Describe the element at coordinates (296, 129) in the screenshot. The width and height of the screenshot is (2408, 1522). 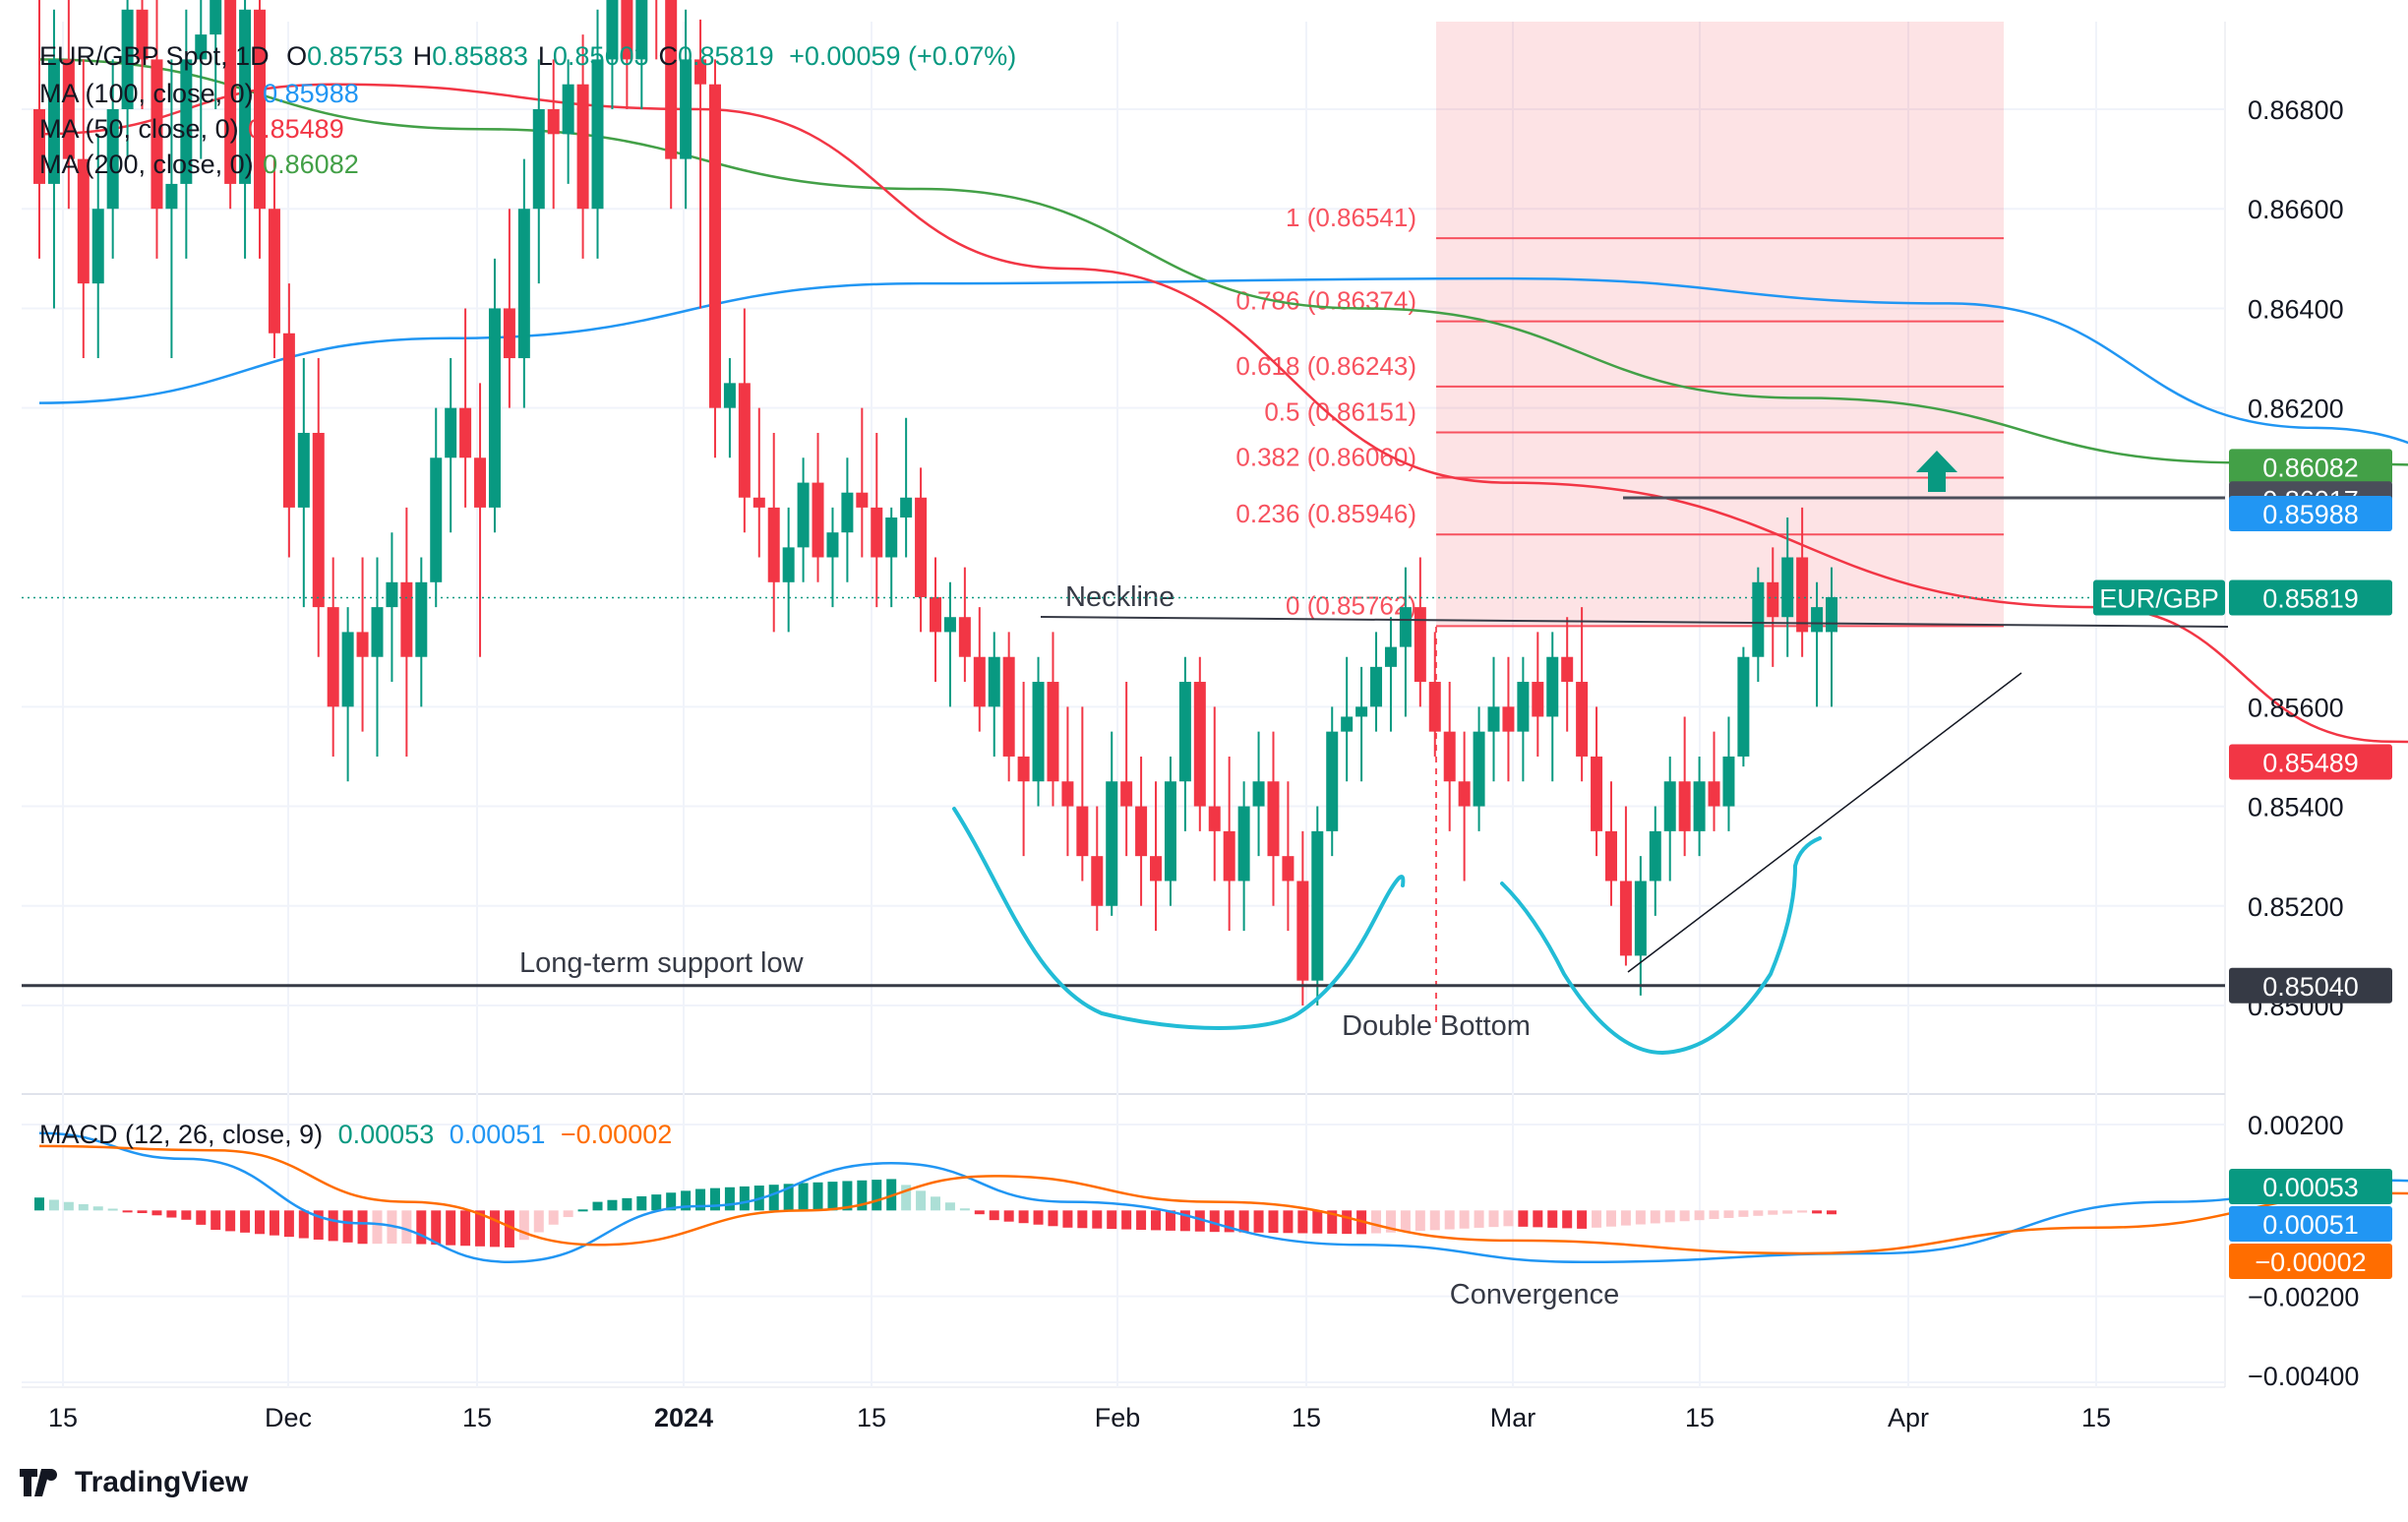
I see `ma50-value: 0.85489` at that location.